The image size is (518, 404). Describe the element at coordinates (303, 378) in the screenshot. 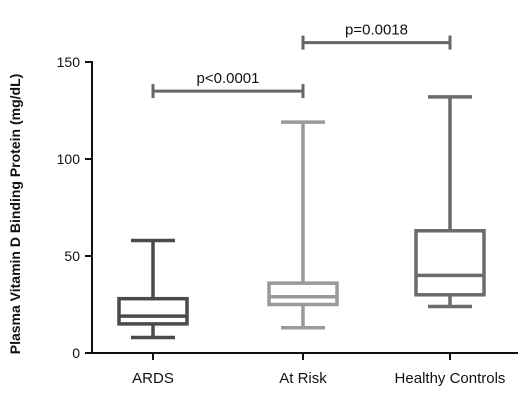

I see `x-tick-label-1: At Risk` at that location.